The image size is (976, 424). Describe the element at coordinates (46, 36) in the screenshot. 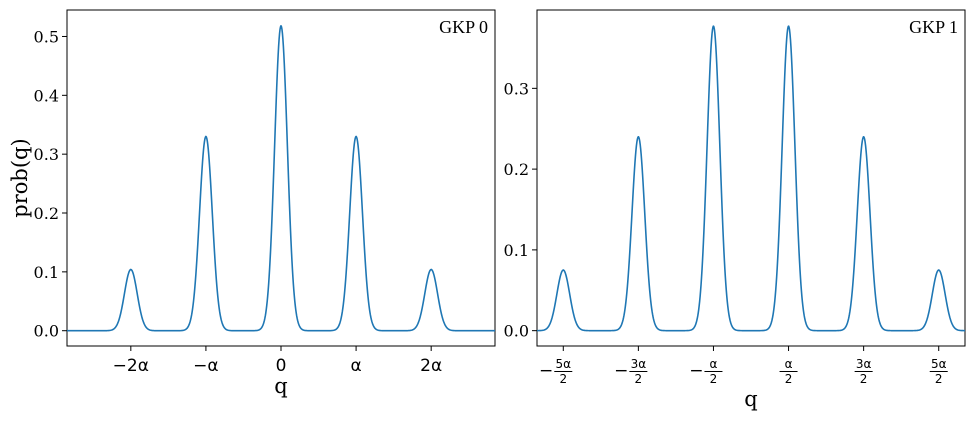

I see `y-tick-label: 0.5` at that location.